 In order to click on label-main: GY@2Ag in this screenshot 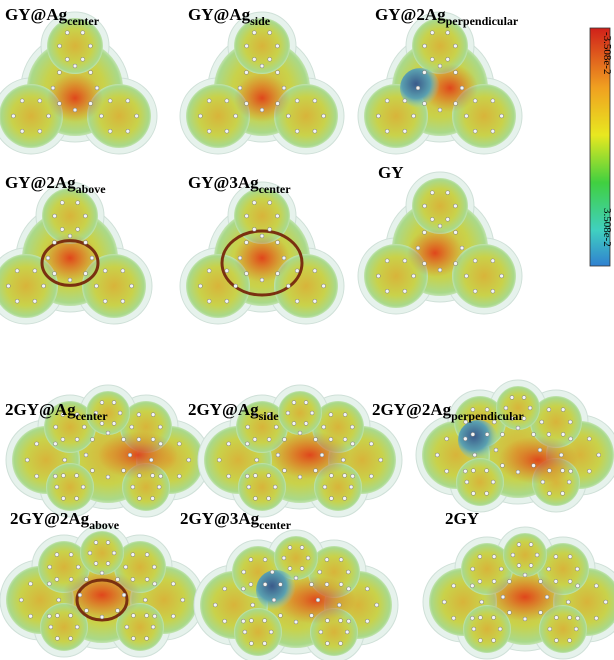, I will do `click(40, 182)`.